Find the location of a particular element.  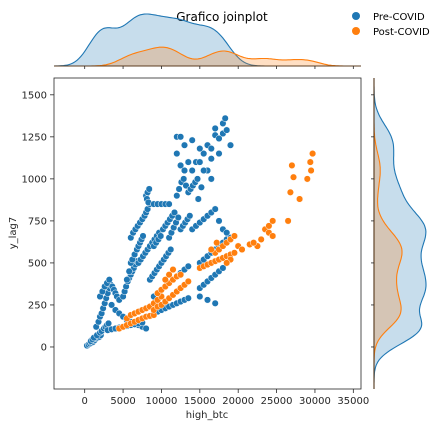

y-tick-label: 1250 is located at coordinates (34, 137).